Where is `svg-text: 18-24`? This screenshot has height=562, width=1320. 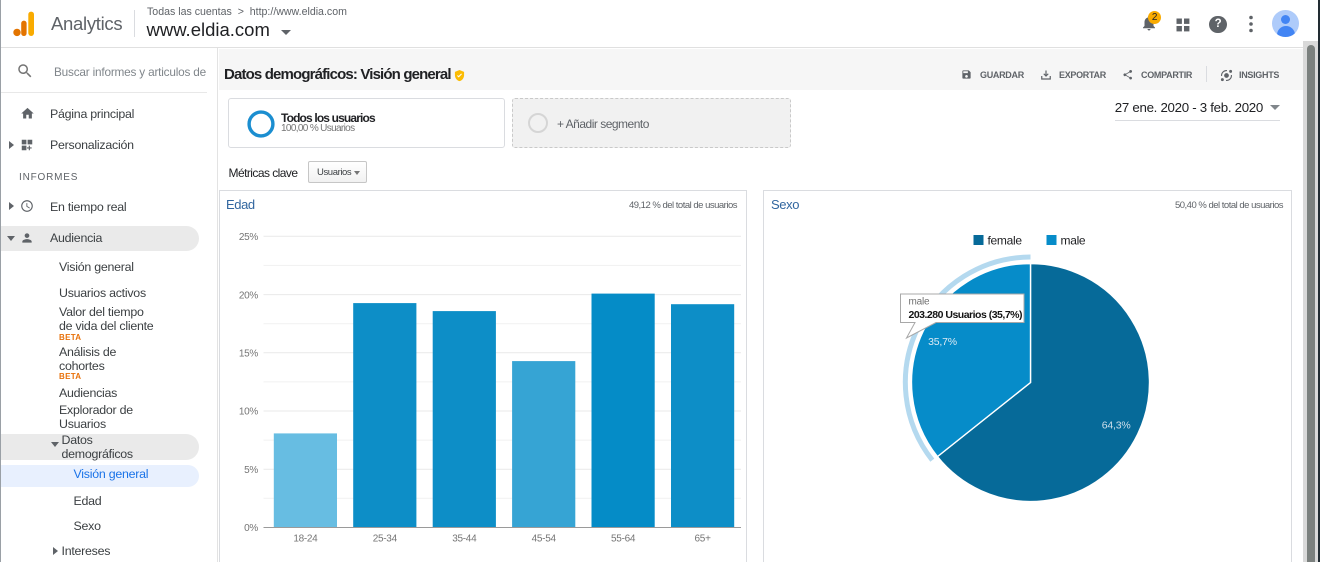
svg-text: 18-24 is located at coordinates (305, 539).